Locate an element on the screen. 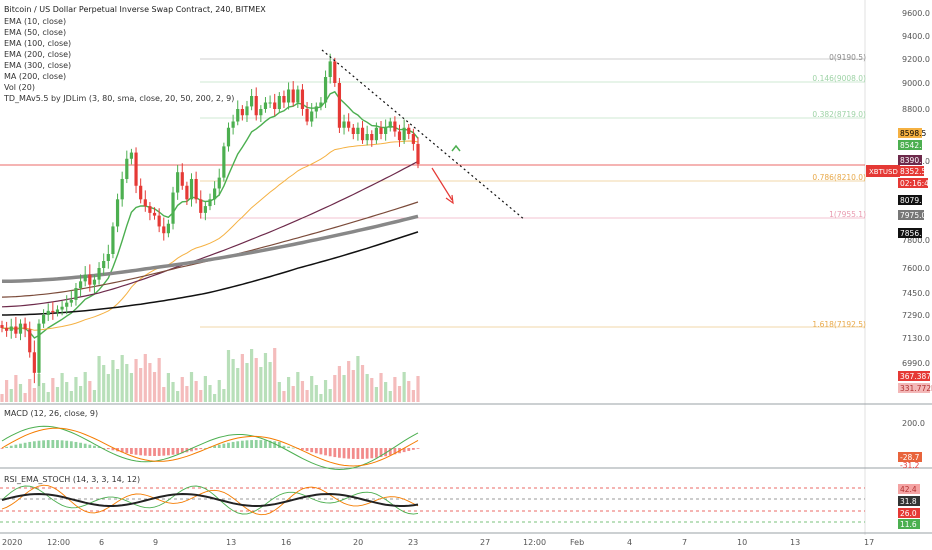  indicator-ema300: EMA (300, close) is located at coordinates (37, 65).